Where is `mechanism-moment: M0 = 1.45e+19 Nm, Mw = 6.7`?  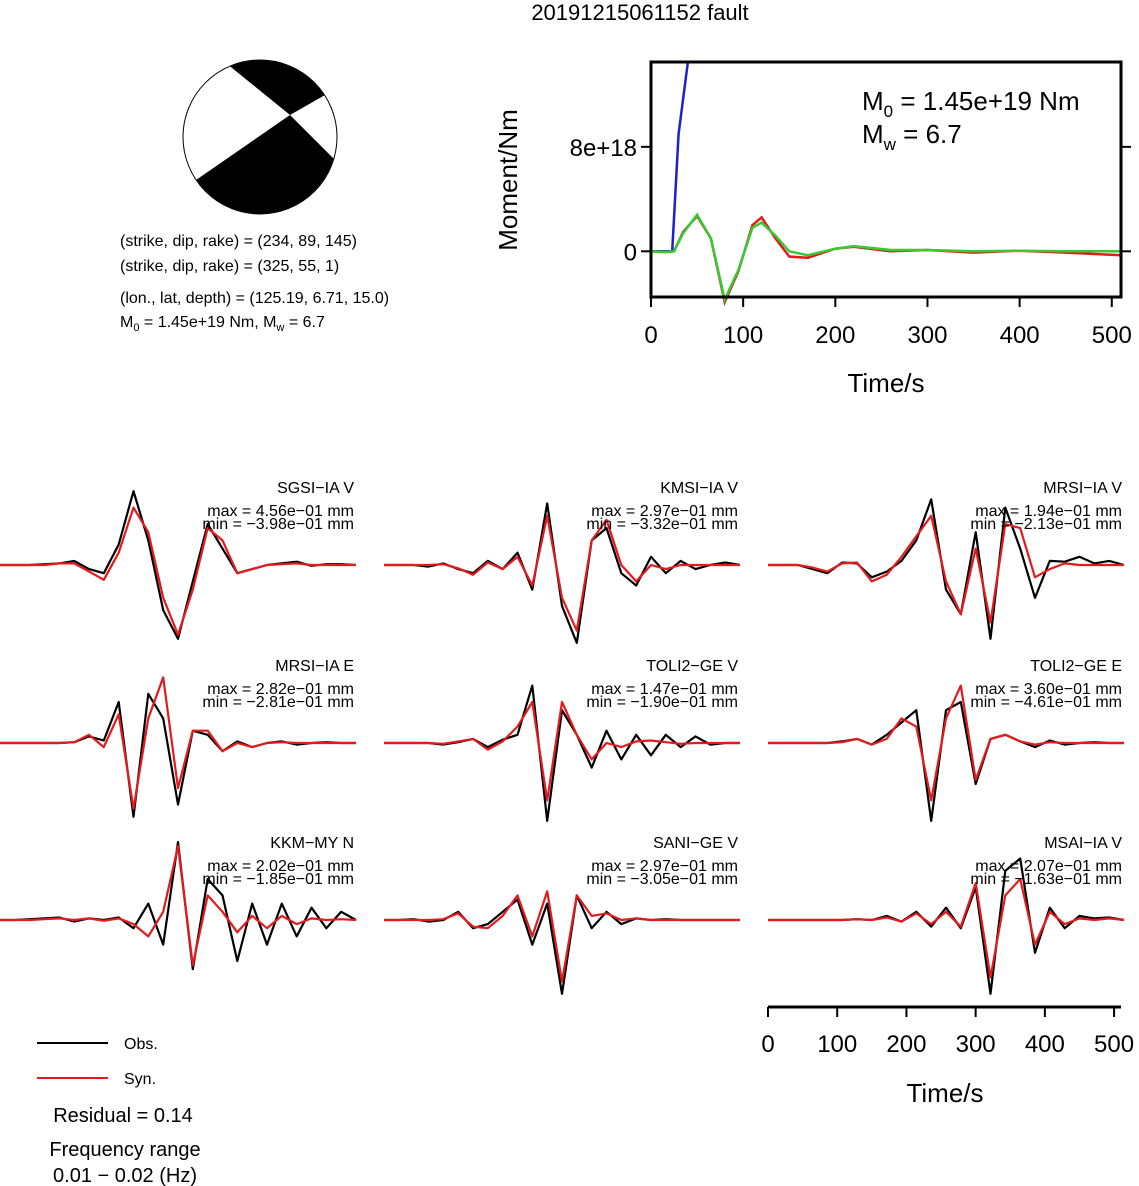 mechanism-moment: M0 = 1.45e+19 Nm, Mw = 6.7 is located at coordinates (222, 324).